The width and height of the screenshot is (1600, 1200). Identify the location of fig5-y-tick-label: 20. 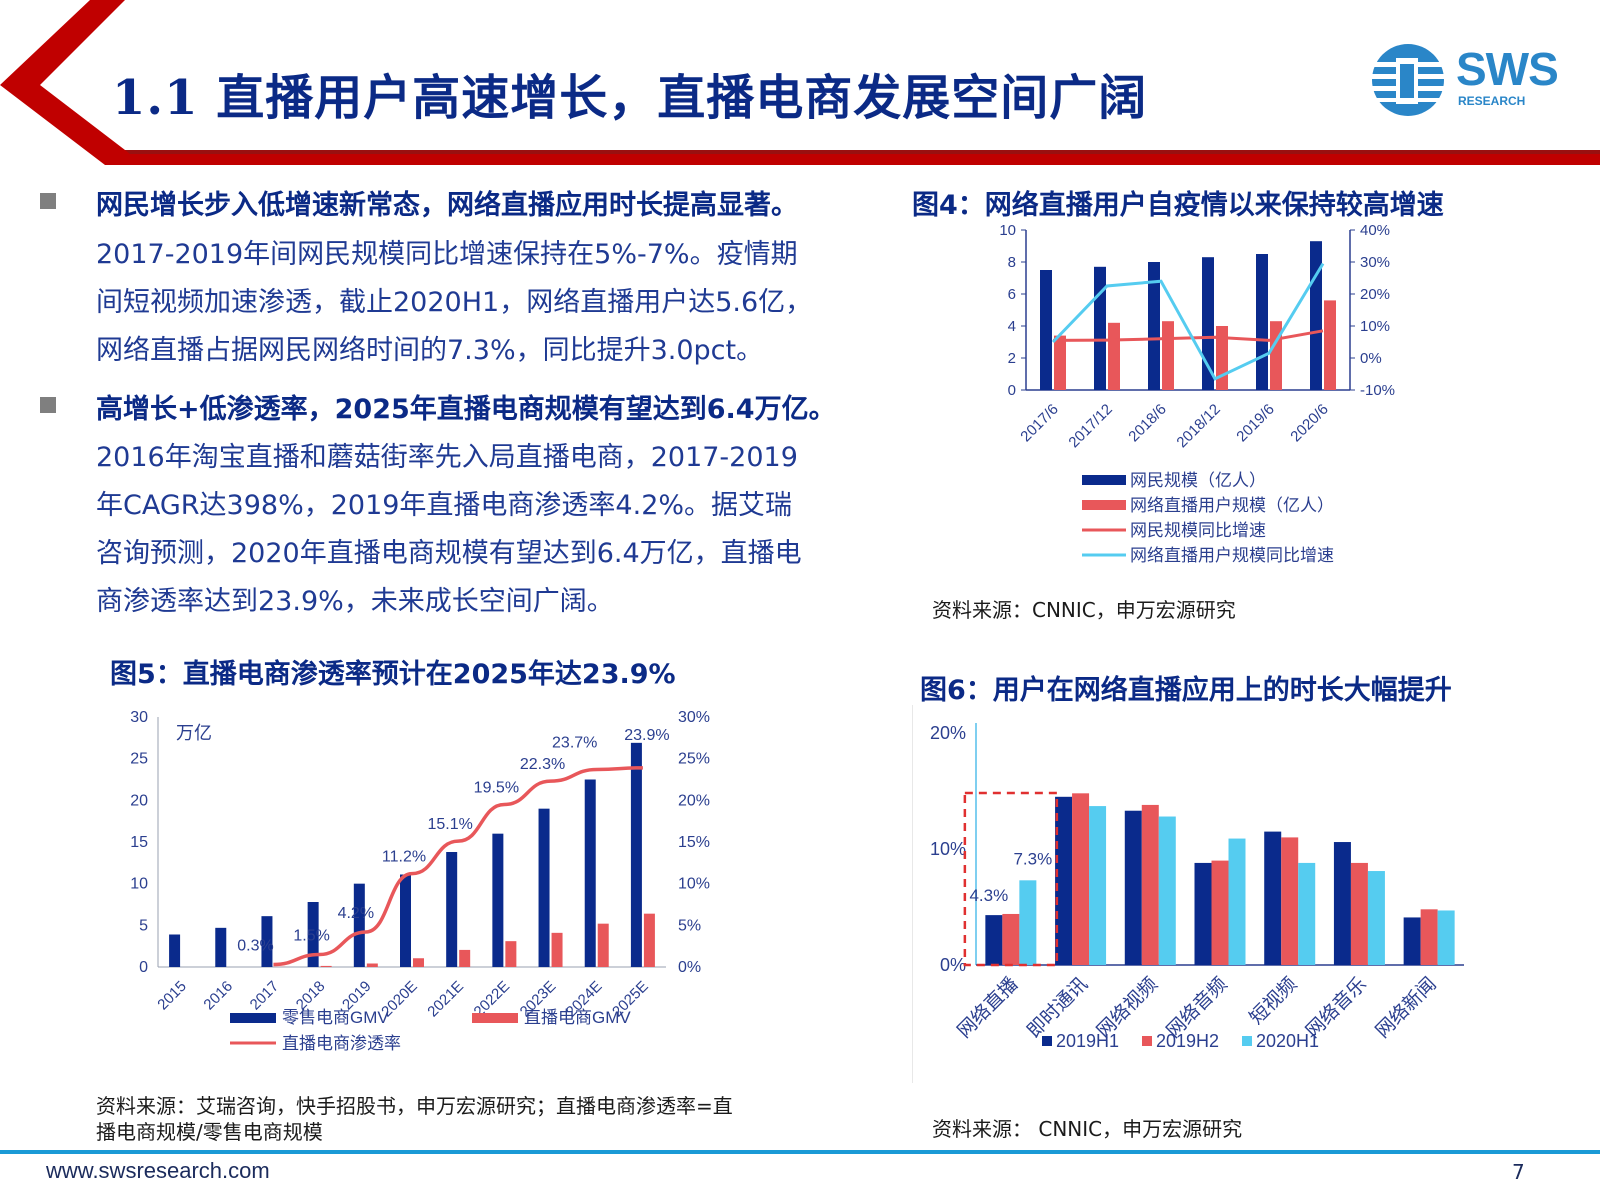
(139, 800).